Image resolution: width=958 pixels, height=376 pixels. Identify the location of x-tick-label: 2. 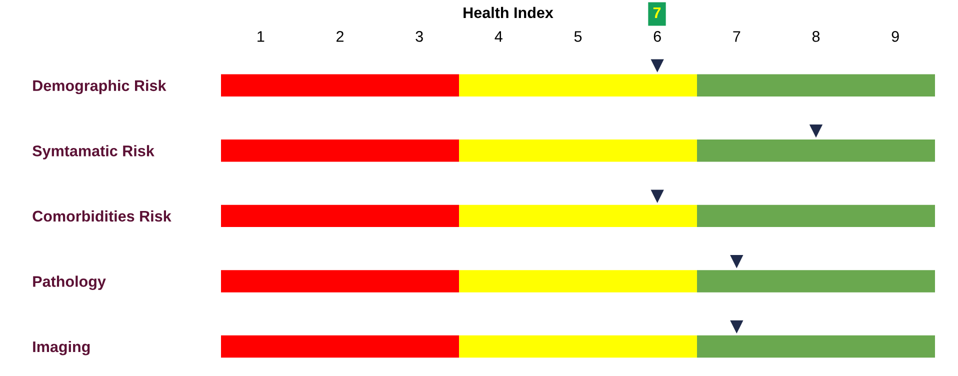
(340, 36).